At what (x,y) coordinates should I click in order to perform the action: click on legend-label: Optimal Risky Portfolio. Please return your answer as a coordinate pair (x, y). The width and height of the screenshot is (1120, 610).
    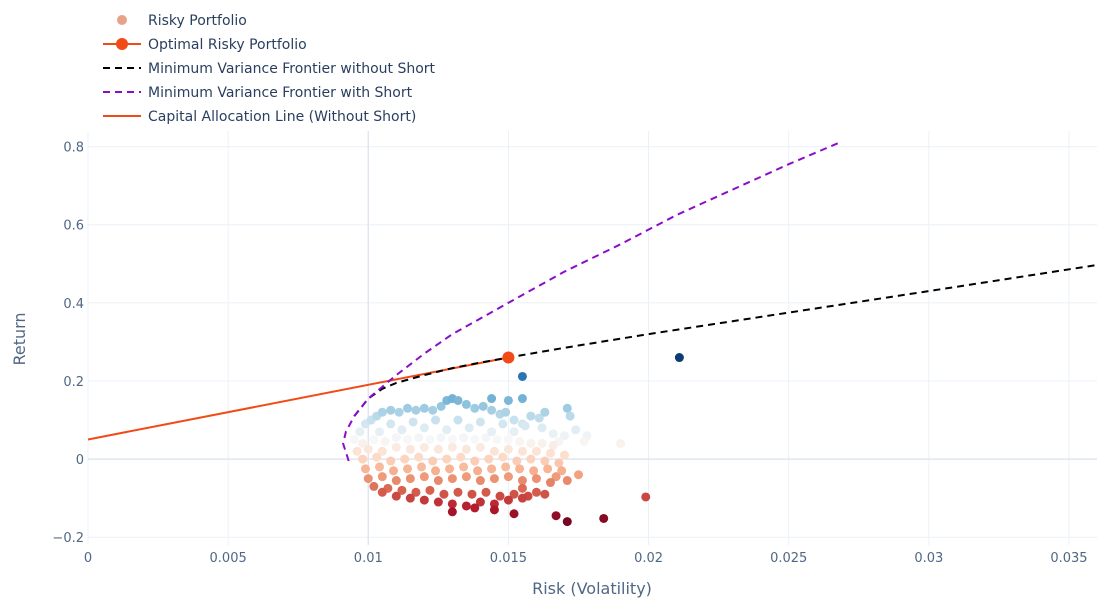
    Looking at the image, I should click on (227, 45).